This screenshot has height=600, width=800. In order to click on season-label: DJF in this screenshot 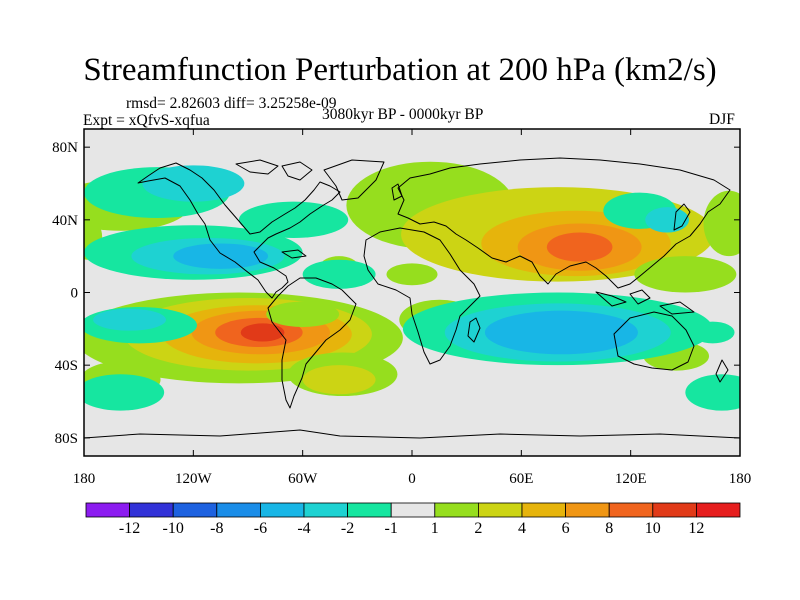, I will do `click(722, 119)`.